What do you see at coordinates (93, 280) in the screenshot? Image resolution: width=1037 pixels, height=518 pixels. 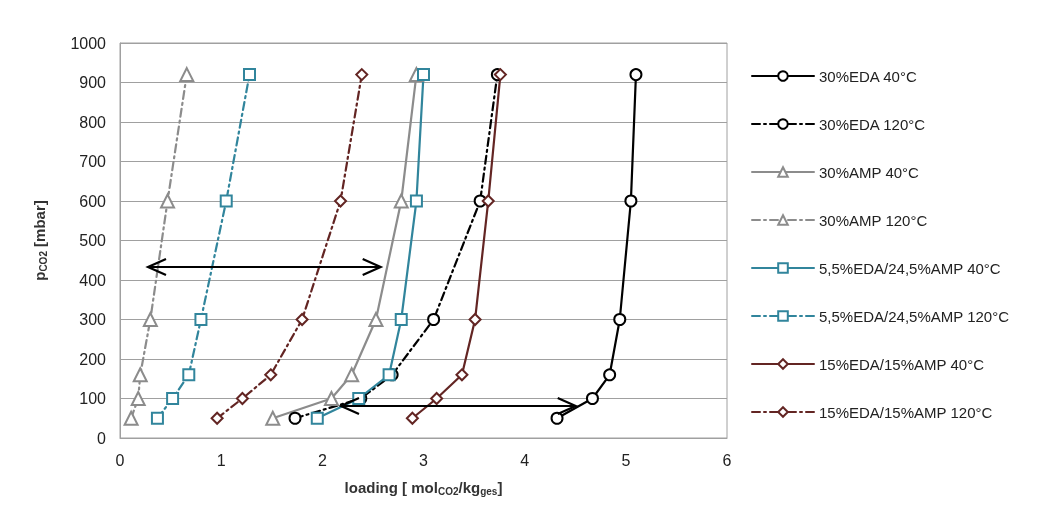 I see `y-tick-label: 400` at bounding box center [93, 280].